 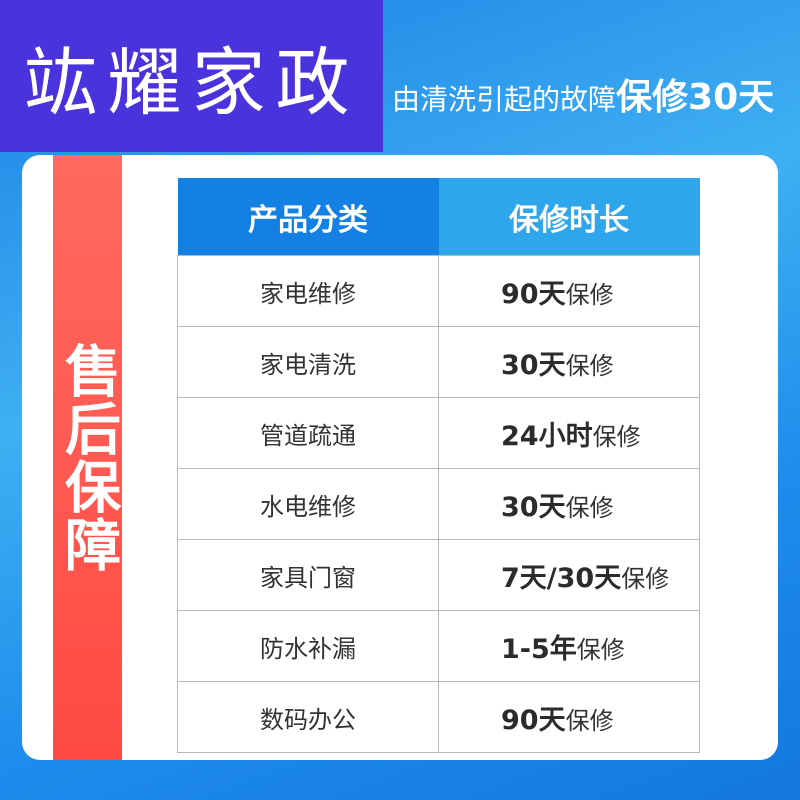 What do you see at coordinates (191, 82) in the screenshot?
I see `brand-title: 竑耀家政` at bounding box center [191, 82].